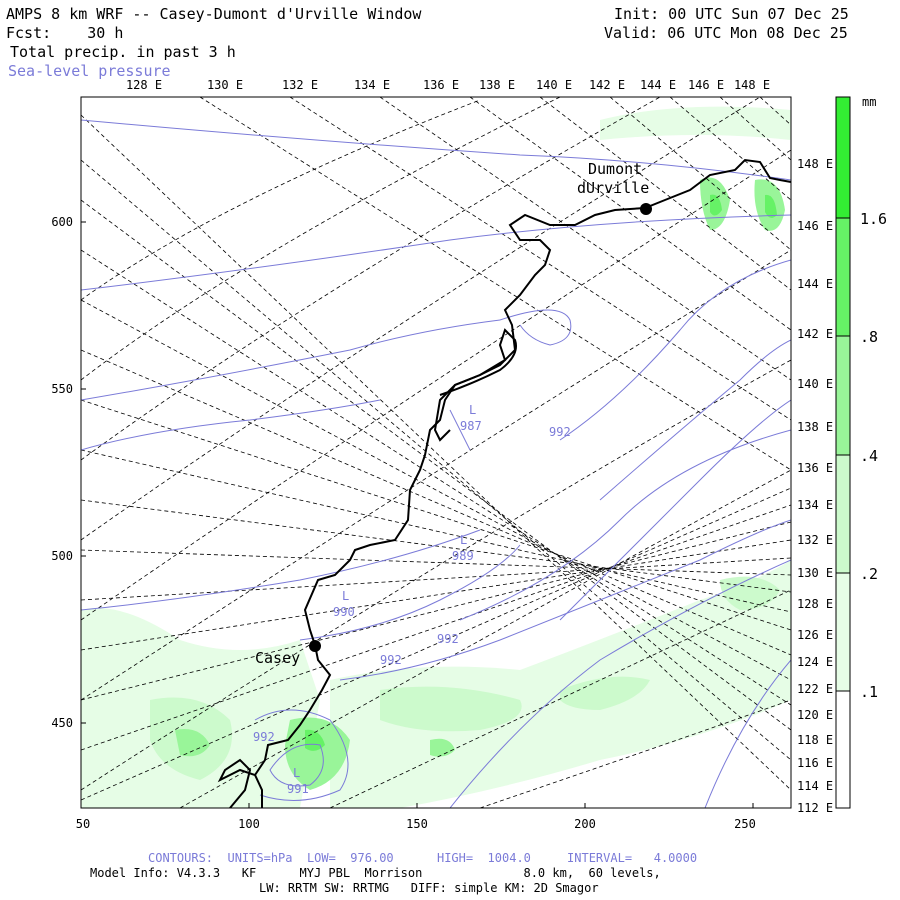  What do you see at coordinates (815, 635) in the screenshot?
I see `svg-text: 126 E` at bounding box center [815, 635].